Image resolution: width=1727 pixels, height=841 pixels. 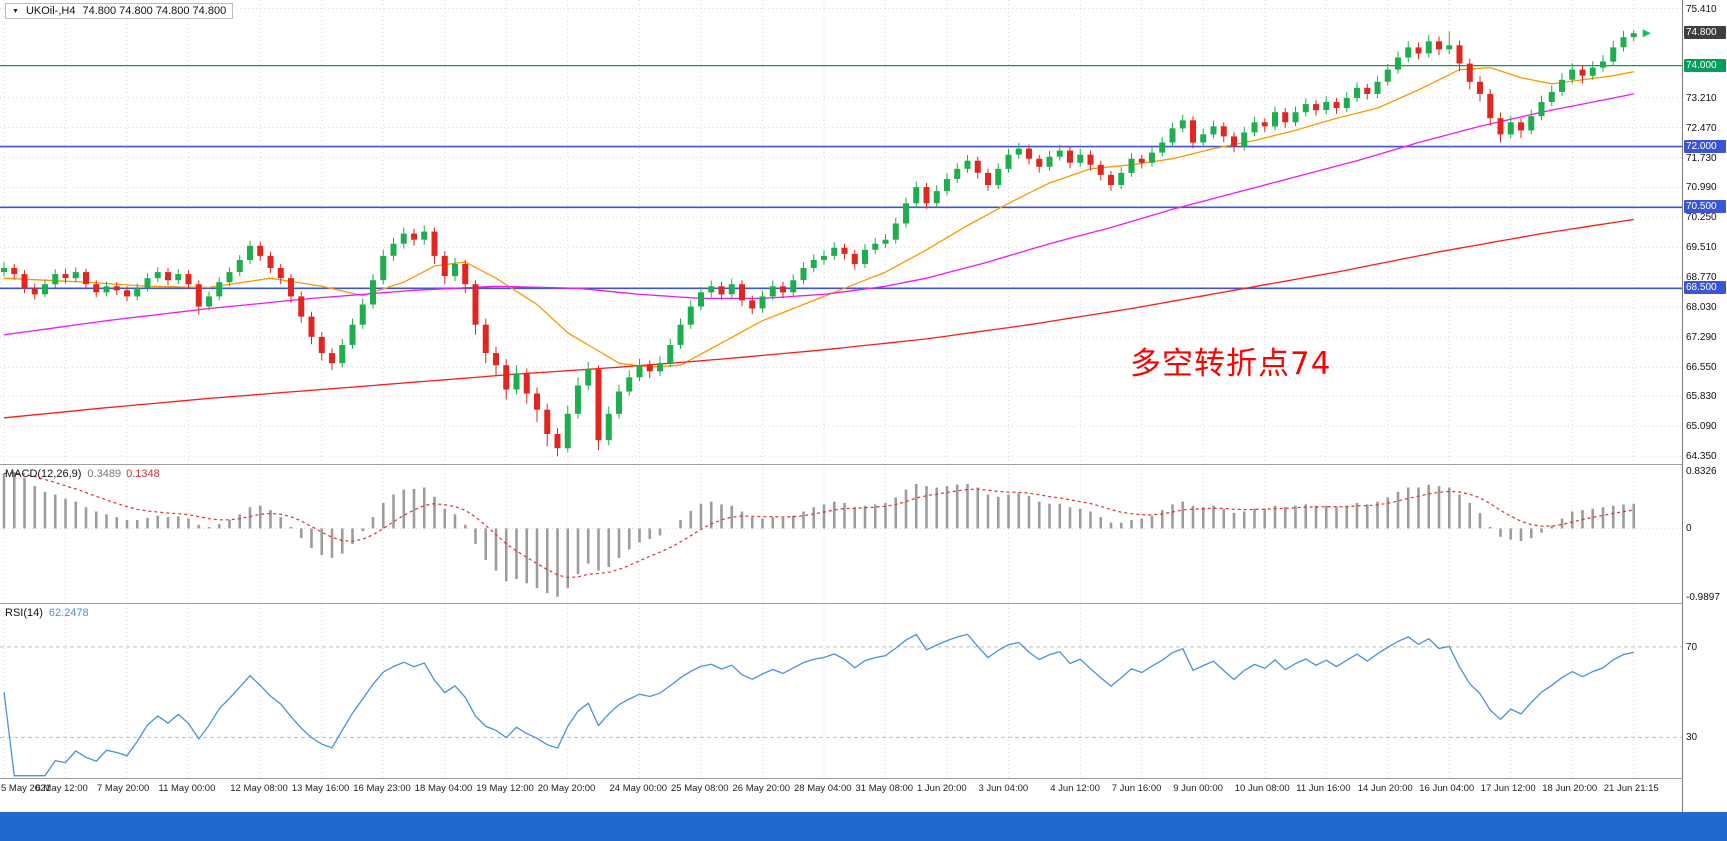 I want to click on current-price-marker, so click(x=1646, y=33).